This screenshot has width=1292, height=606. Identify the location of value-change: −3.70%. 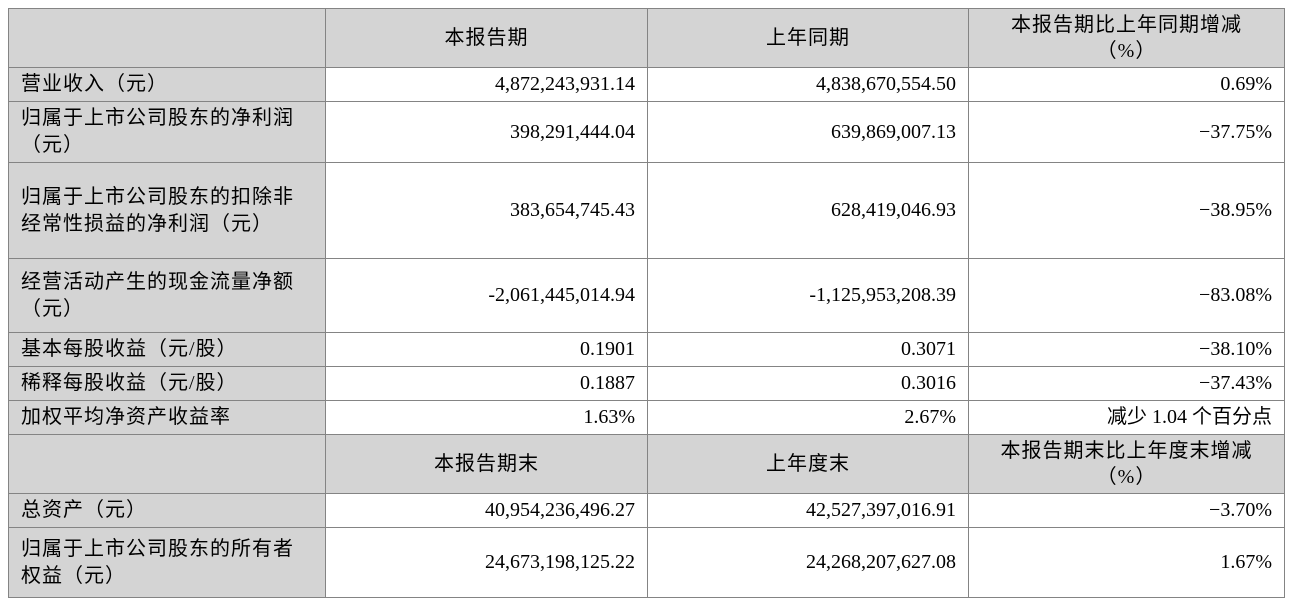
(1126, 510).